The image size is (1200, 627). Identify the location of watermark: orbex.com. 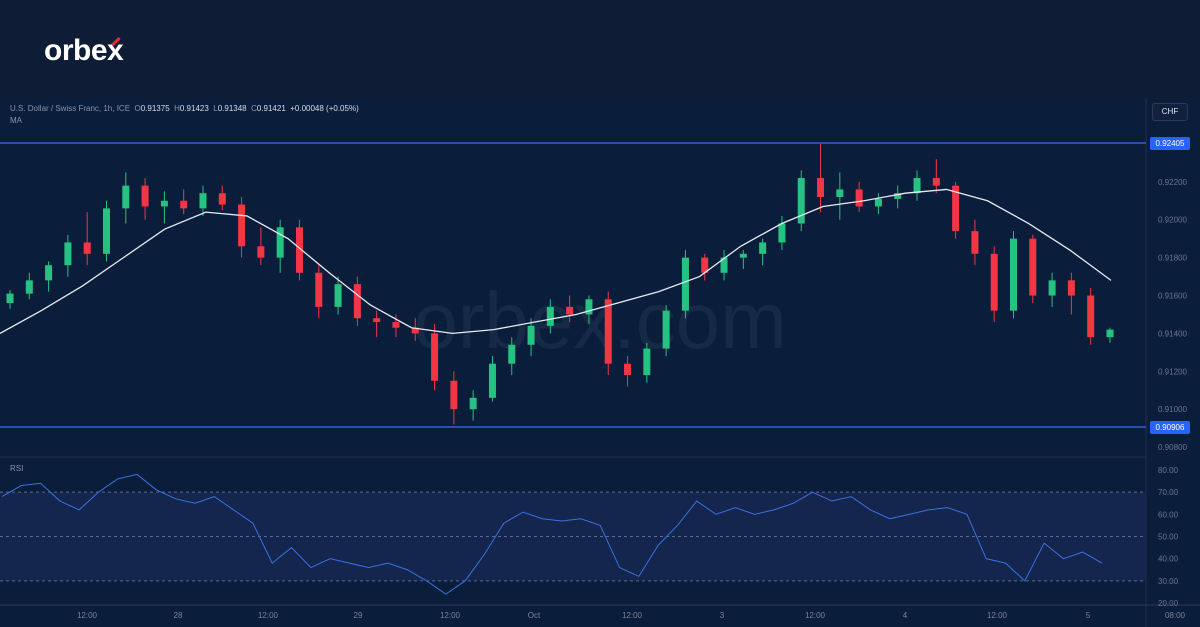
(599, 320).